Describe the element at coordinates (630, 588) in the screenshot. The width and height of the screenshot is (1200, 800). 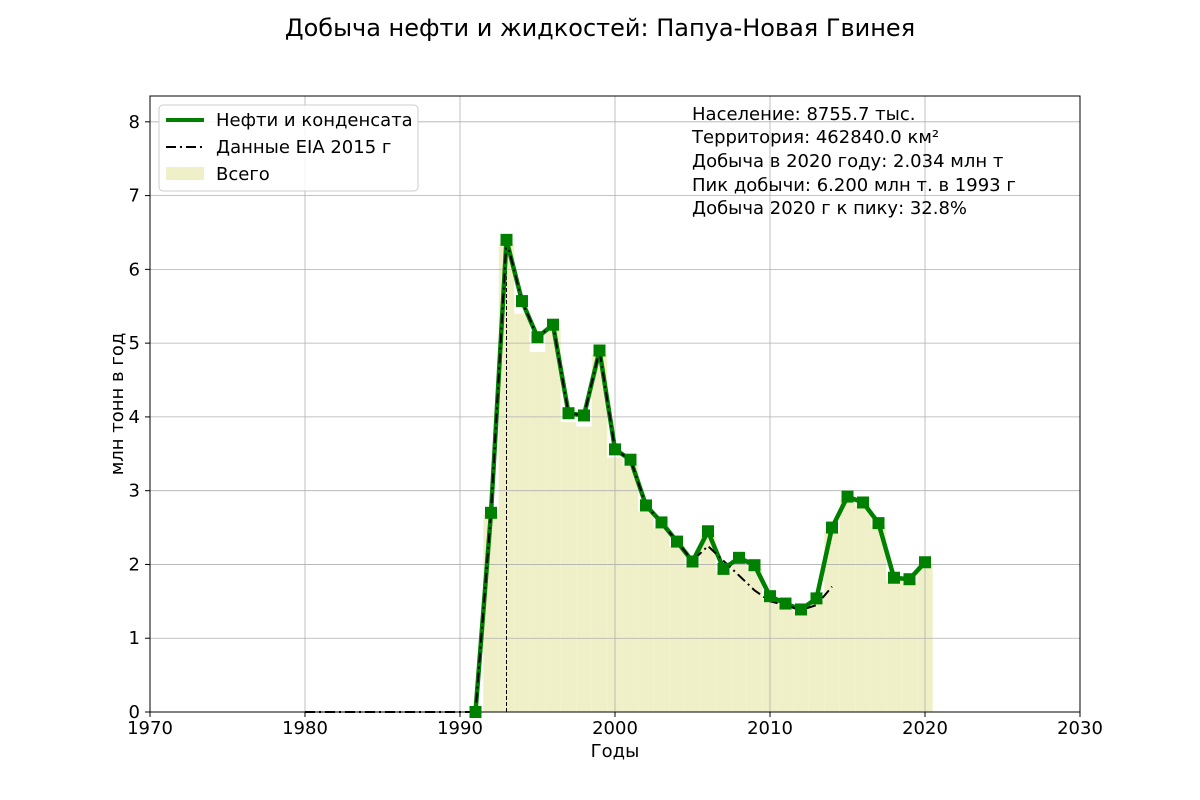
I see `total-bar-2001` at that location.